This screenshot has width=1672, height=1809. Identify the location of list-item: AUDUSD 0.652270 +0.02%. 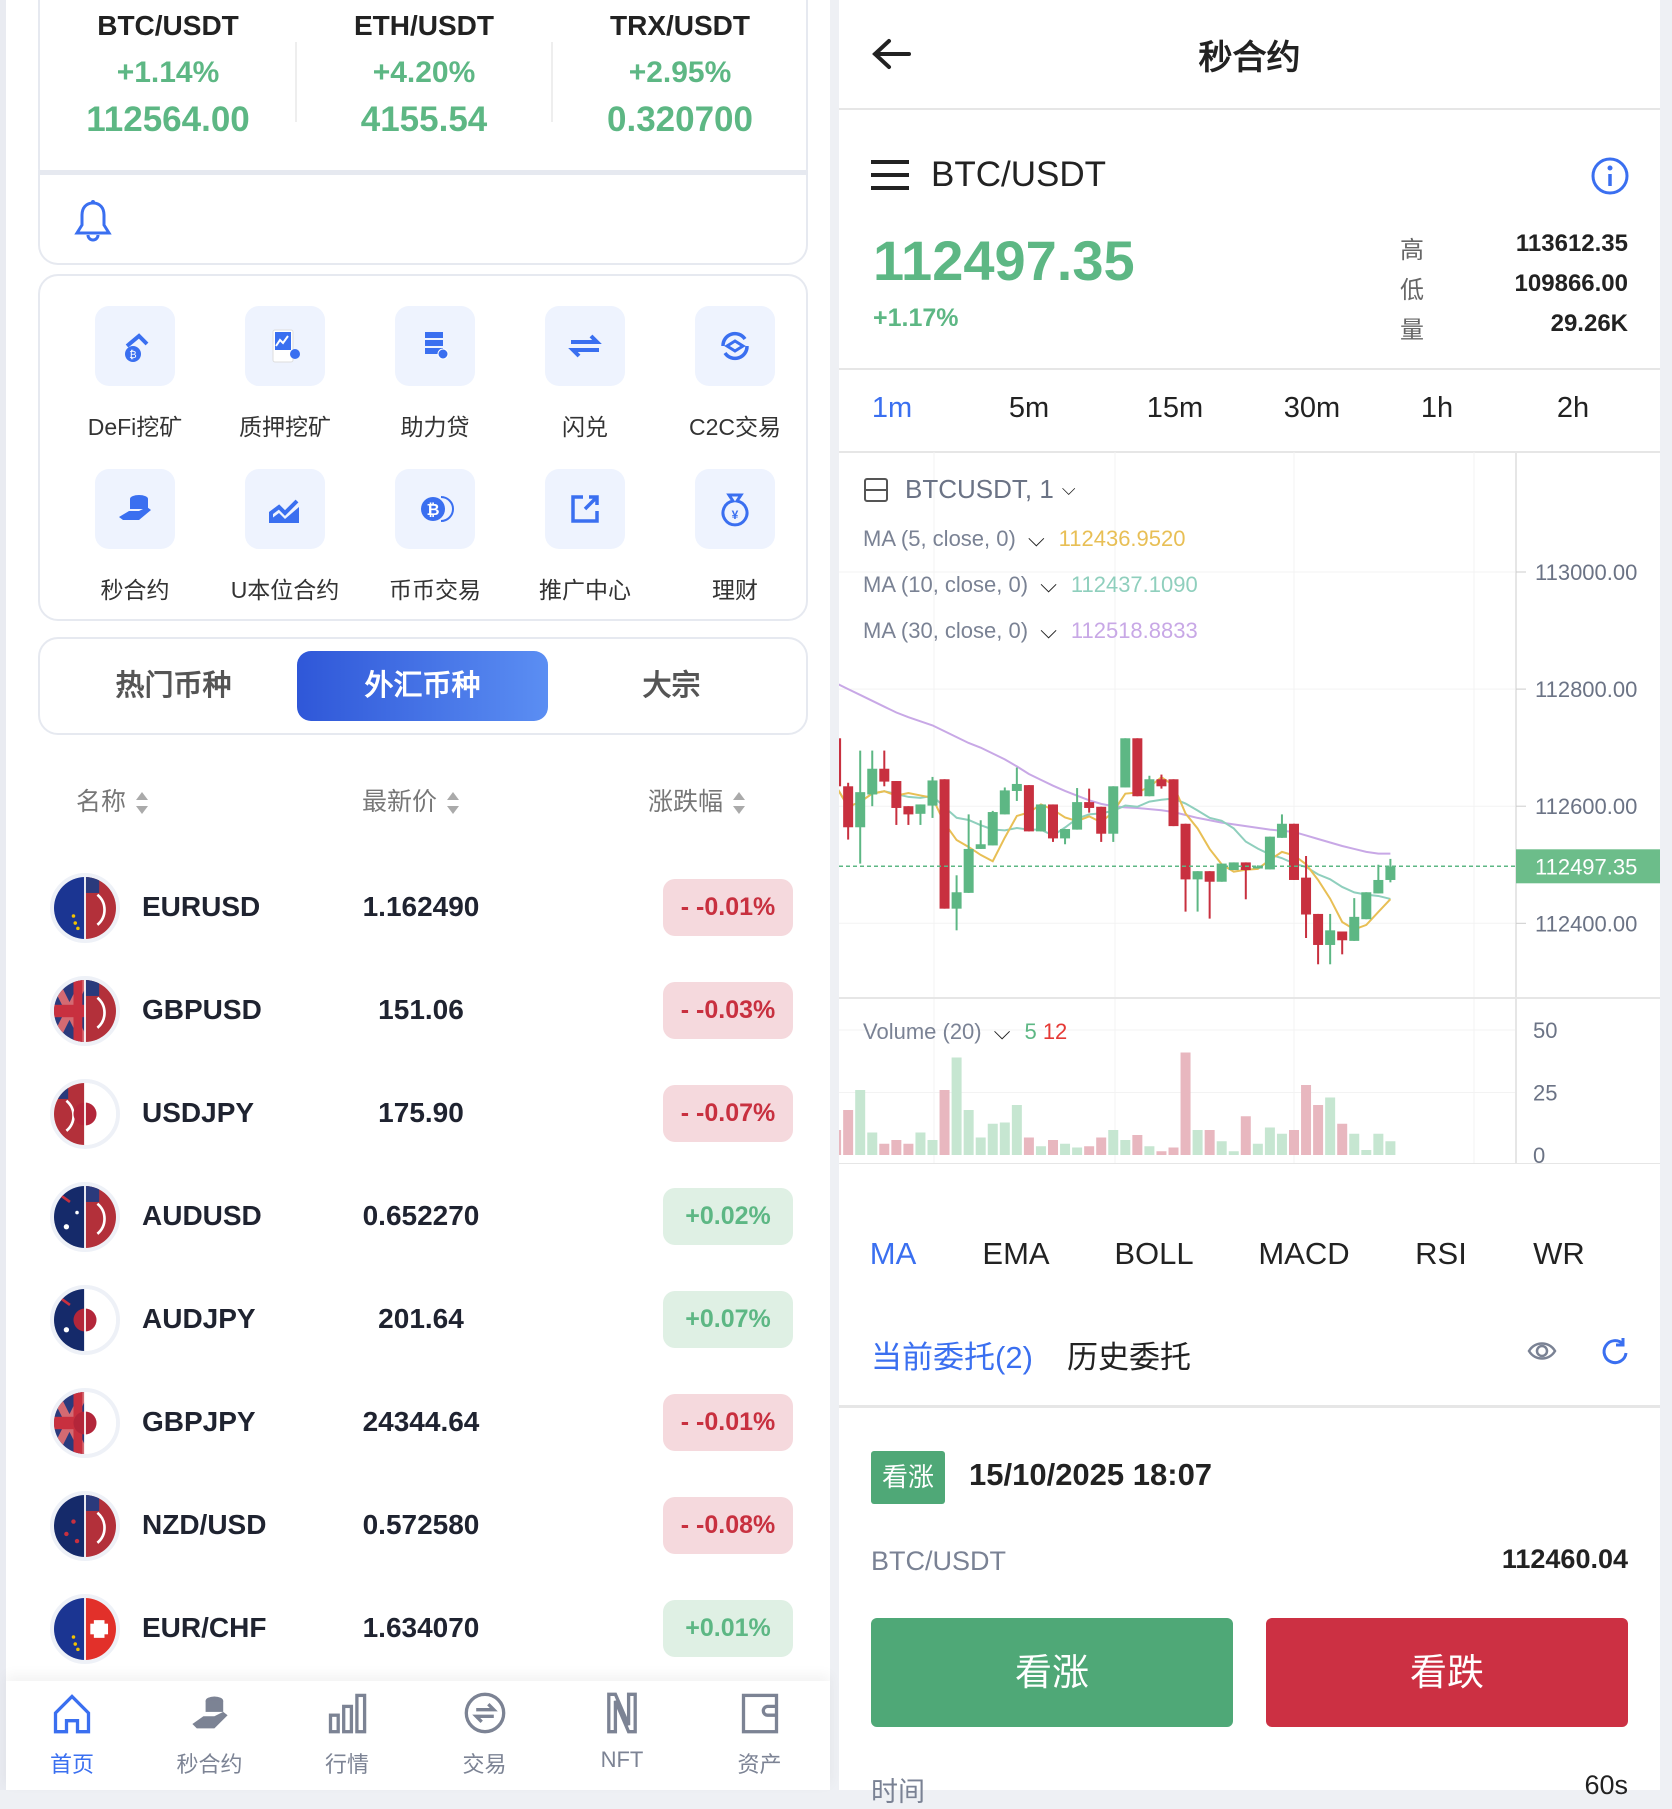
(426, 1217).